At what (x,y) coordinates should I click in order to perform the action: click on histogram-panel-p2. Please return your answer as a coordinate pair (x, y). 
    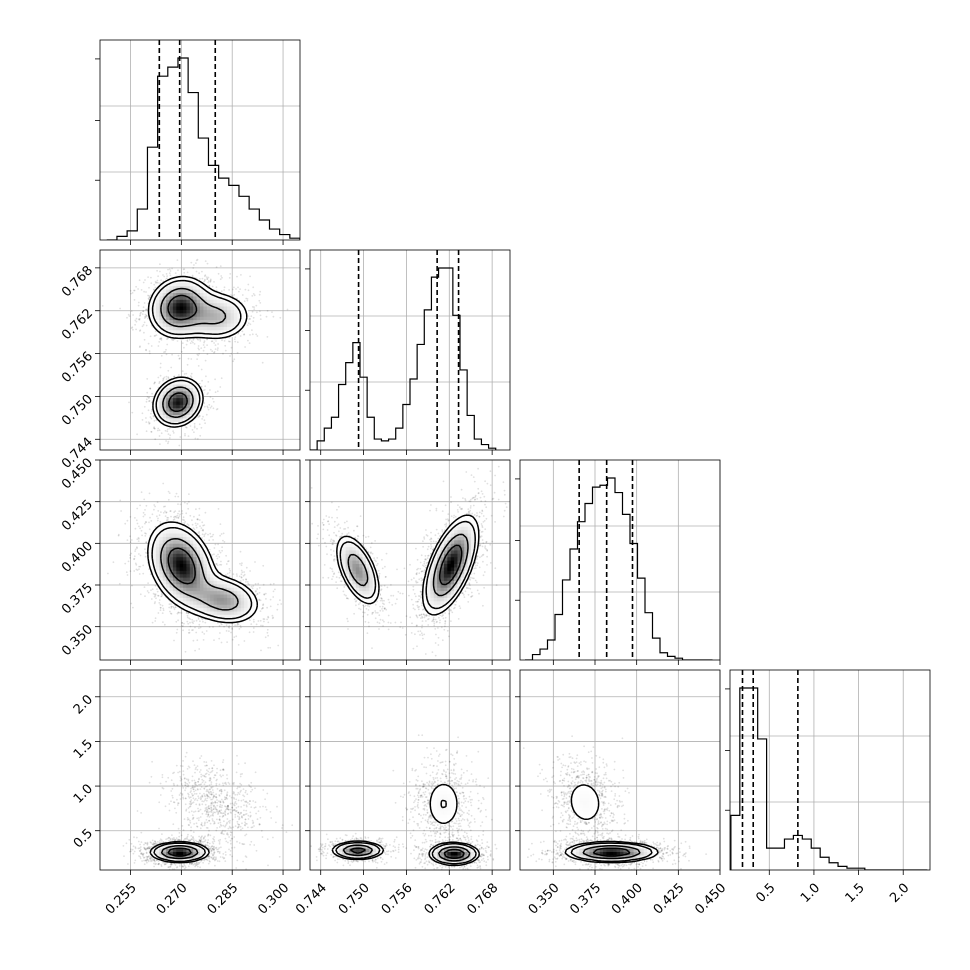
    Looking at the image, I should click on (618, 562).